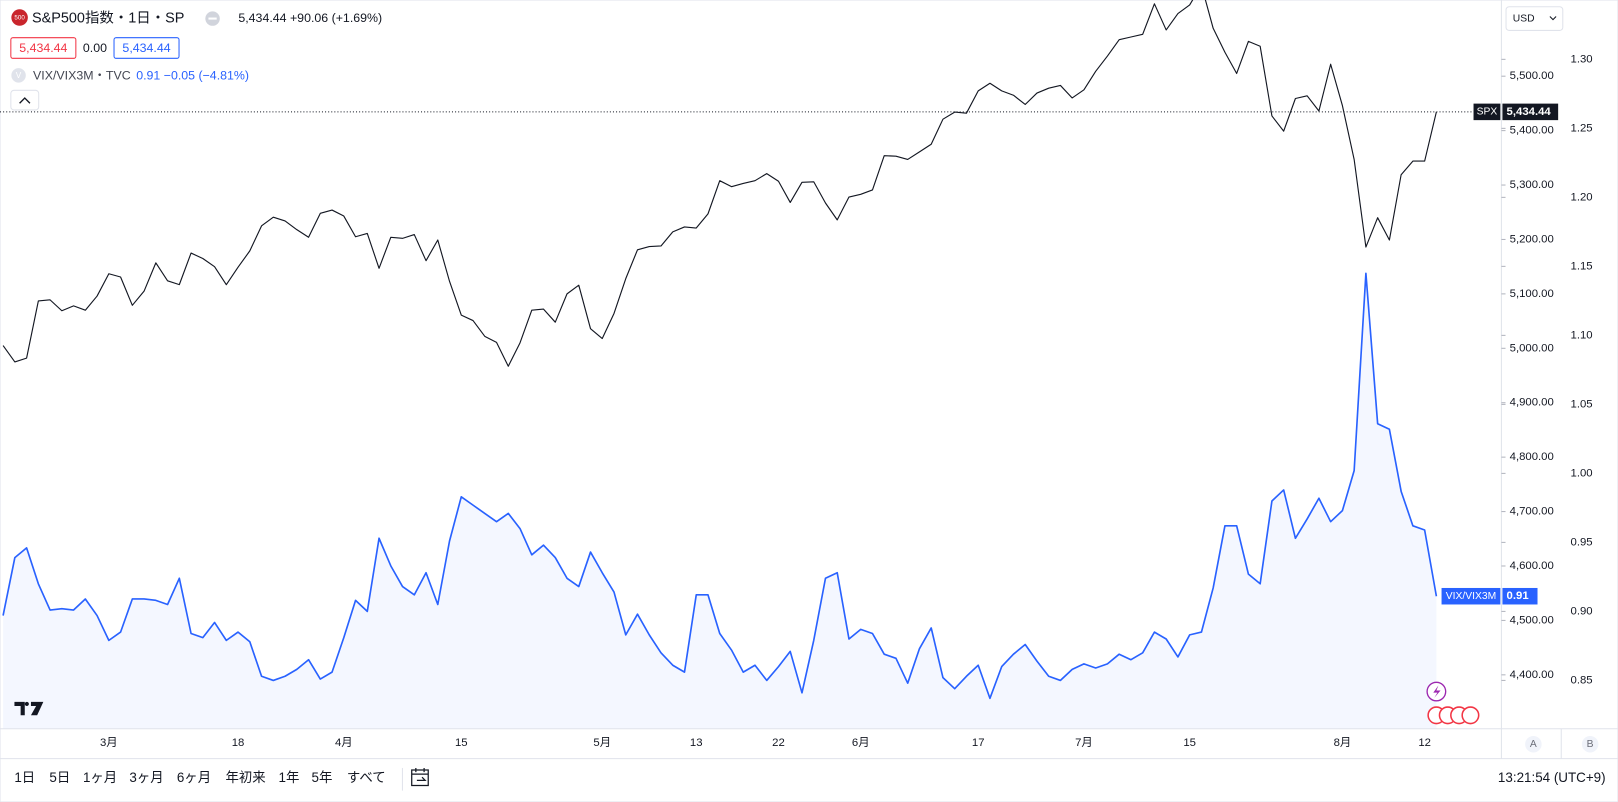  Describe the element at coordinates (696, 743) in the screenshot. I see `x-tick-label: 13` at that location.